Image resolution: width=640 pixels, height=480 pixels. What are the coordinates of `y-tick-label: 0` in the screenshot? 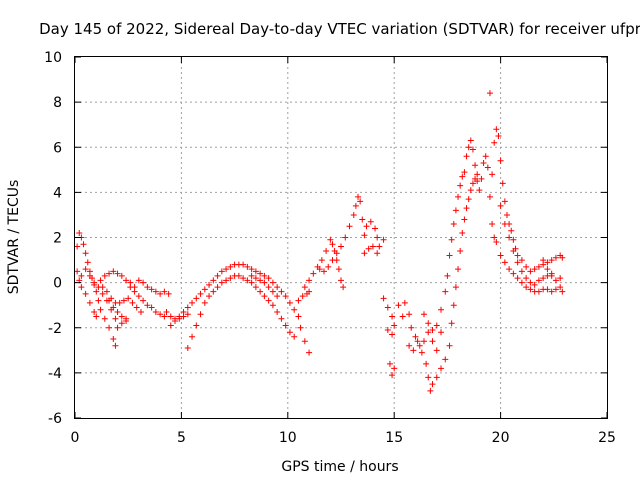 It's located at (57, 284).